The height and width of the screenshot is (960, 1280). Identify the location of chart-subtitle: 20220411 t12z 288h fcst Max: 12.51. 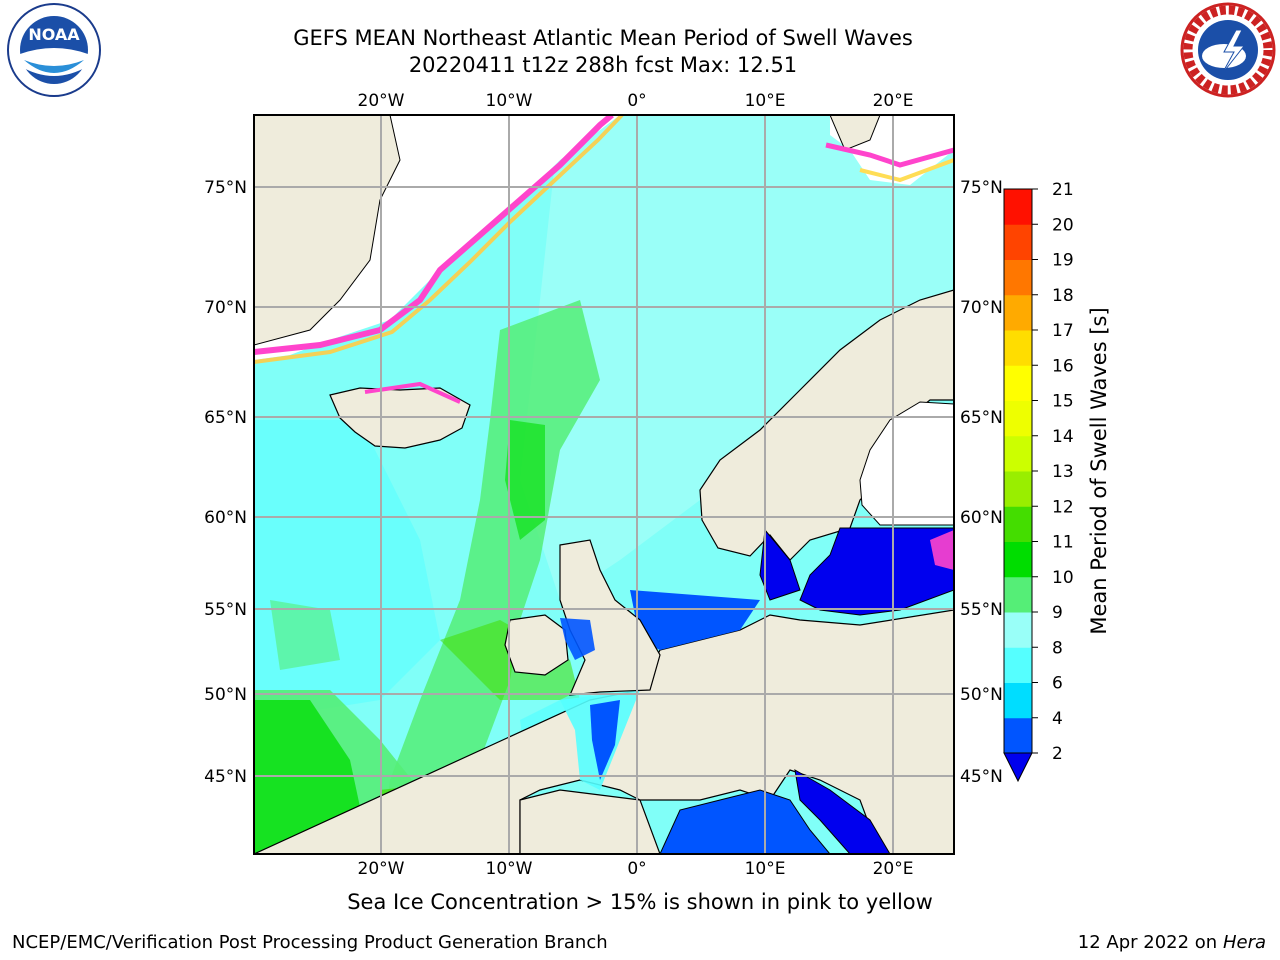
(603, 65).